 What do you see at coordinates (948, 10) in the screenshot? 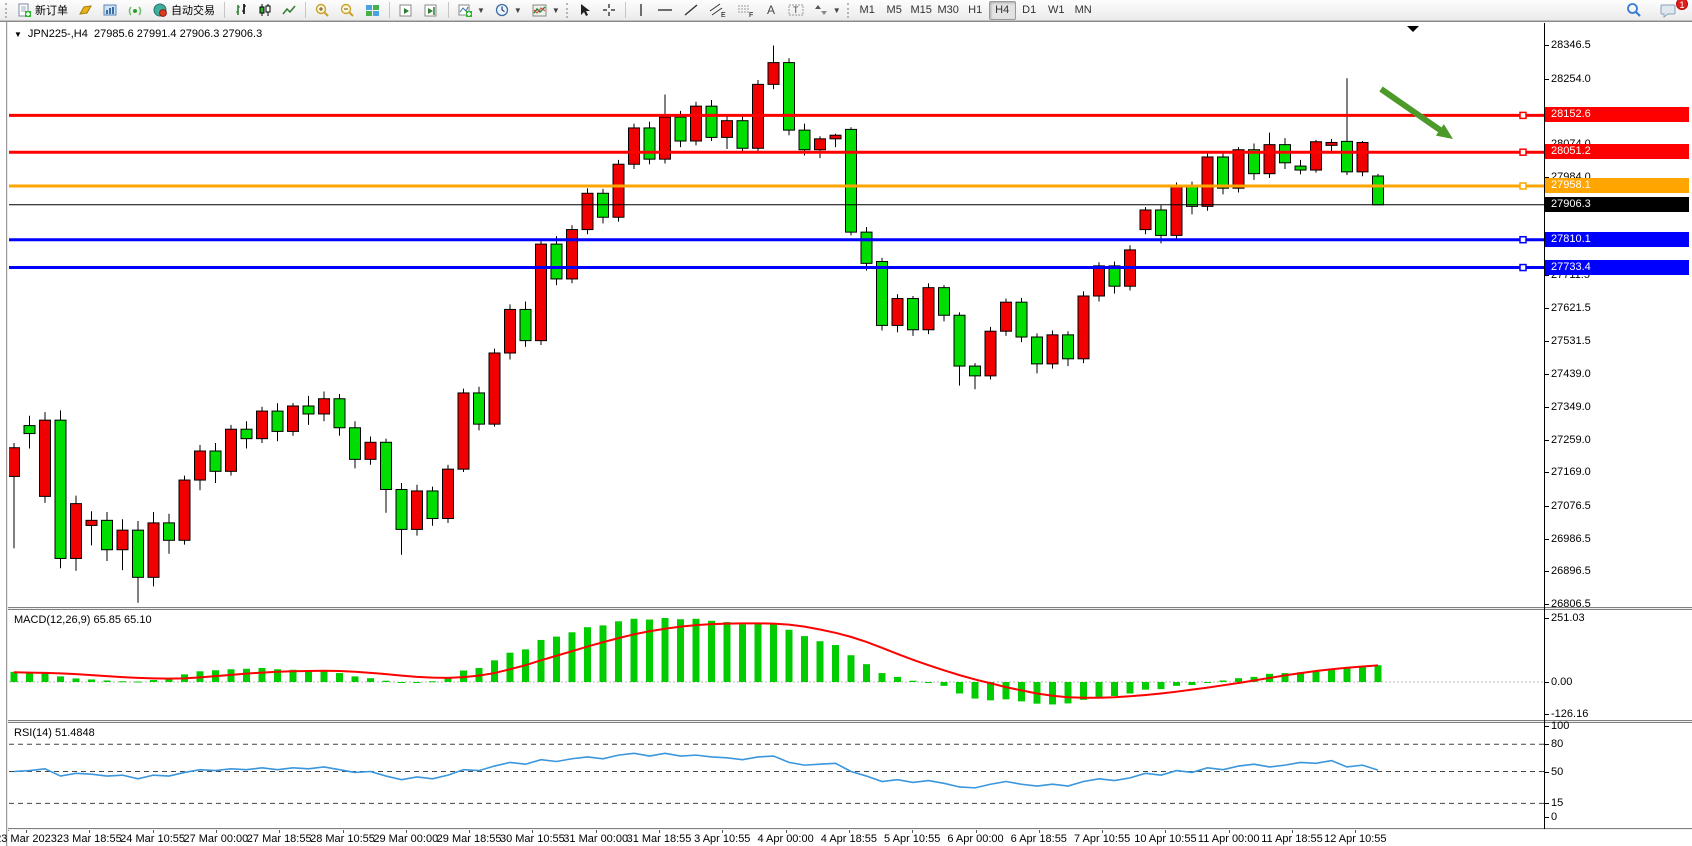
I see `timeframe-m30-button: M30` at bounding box center [948, 10].